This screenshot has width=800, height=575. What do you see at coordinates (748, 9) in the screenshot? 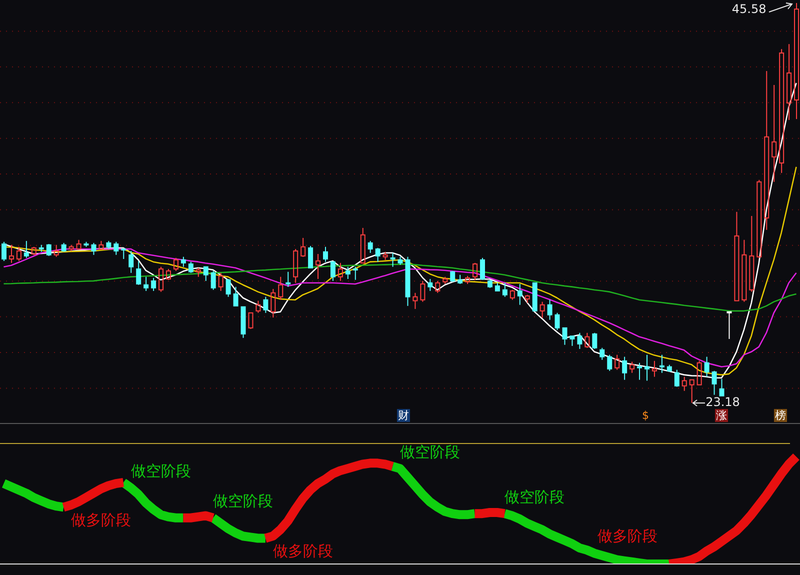
I see `annotation: 45.58` at bounding box center [748, 9].